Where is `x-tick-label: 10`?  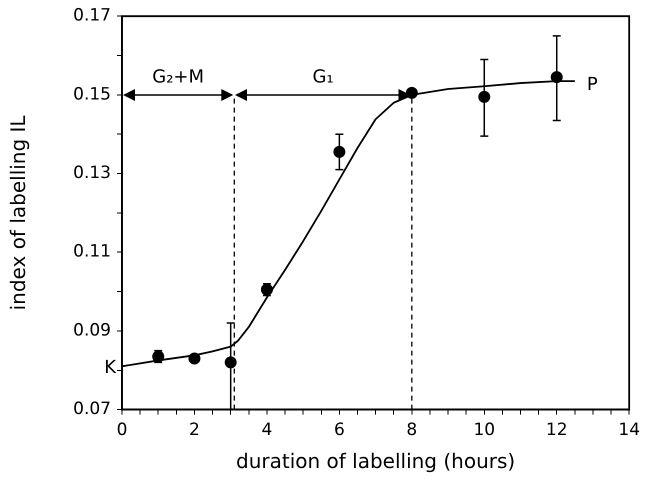 x-tick-label: 10 is located at coordinates (484, 430).